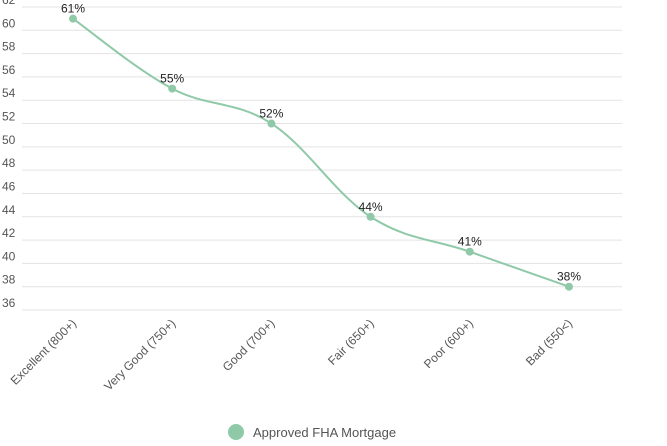 The height and width of the screenshot is (446, 667). Describe the element at coordinates (9, 70) in the screenshot. I see `y-tick-label: 56` at that location.